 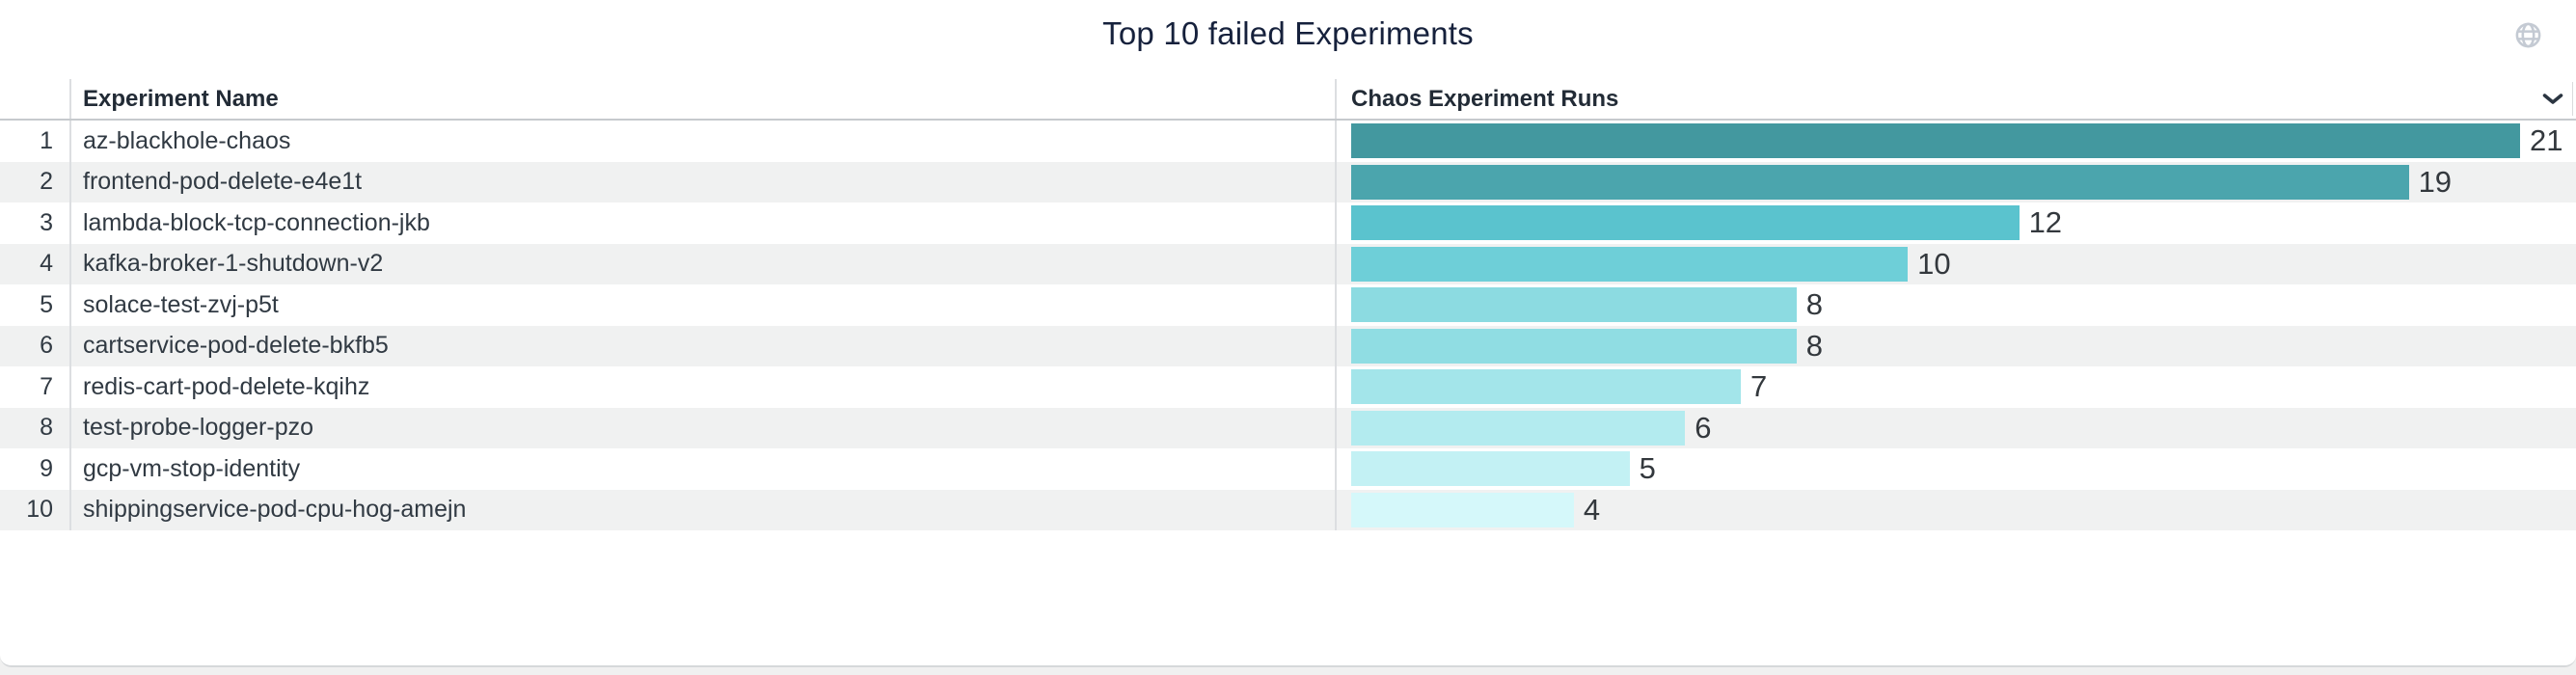 What do you see at coordinates (187, 140) in the screenshot?
I see `experiment-name: az-blackhole-chaos` at bounding box center [187, 140].